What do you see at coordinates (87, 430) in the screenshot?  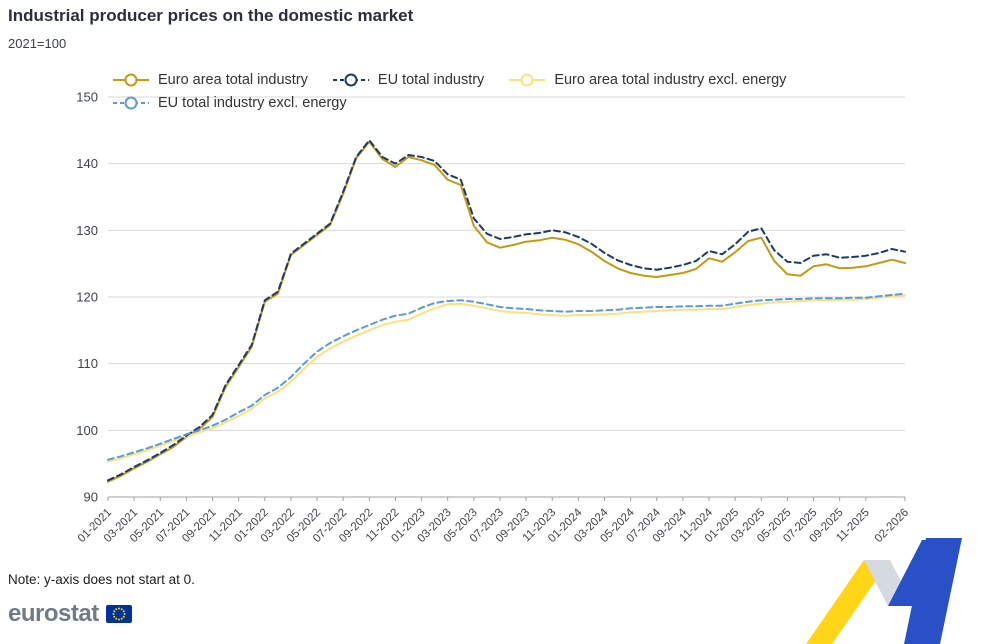 I see `y-tick-label: 100` at bounding box center [87, 430].